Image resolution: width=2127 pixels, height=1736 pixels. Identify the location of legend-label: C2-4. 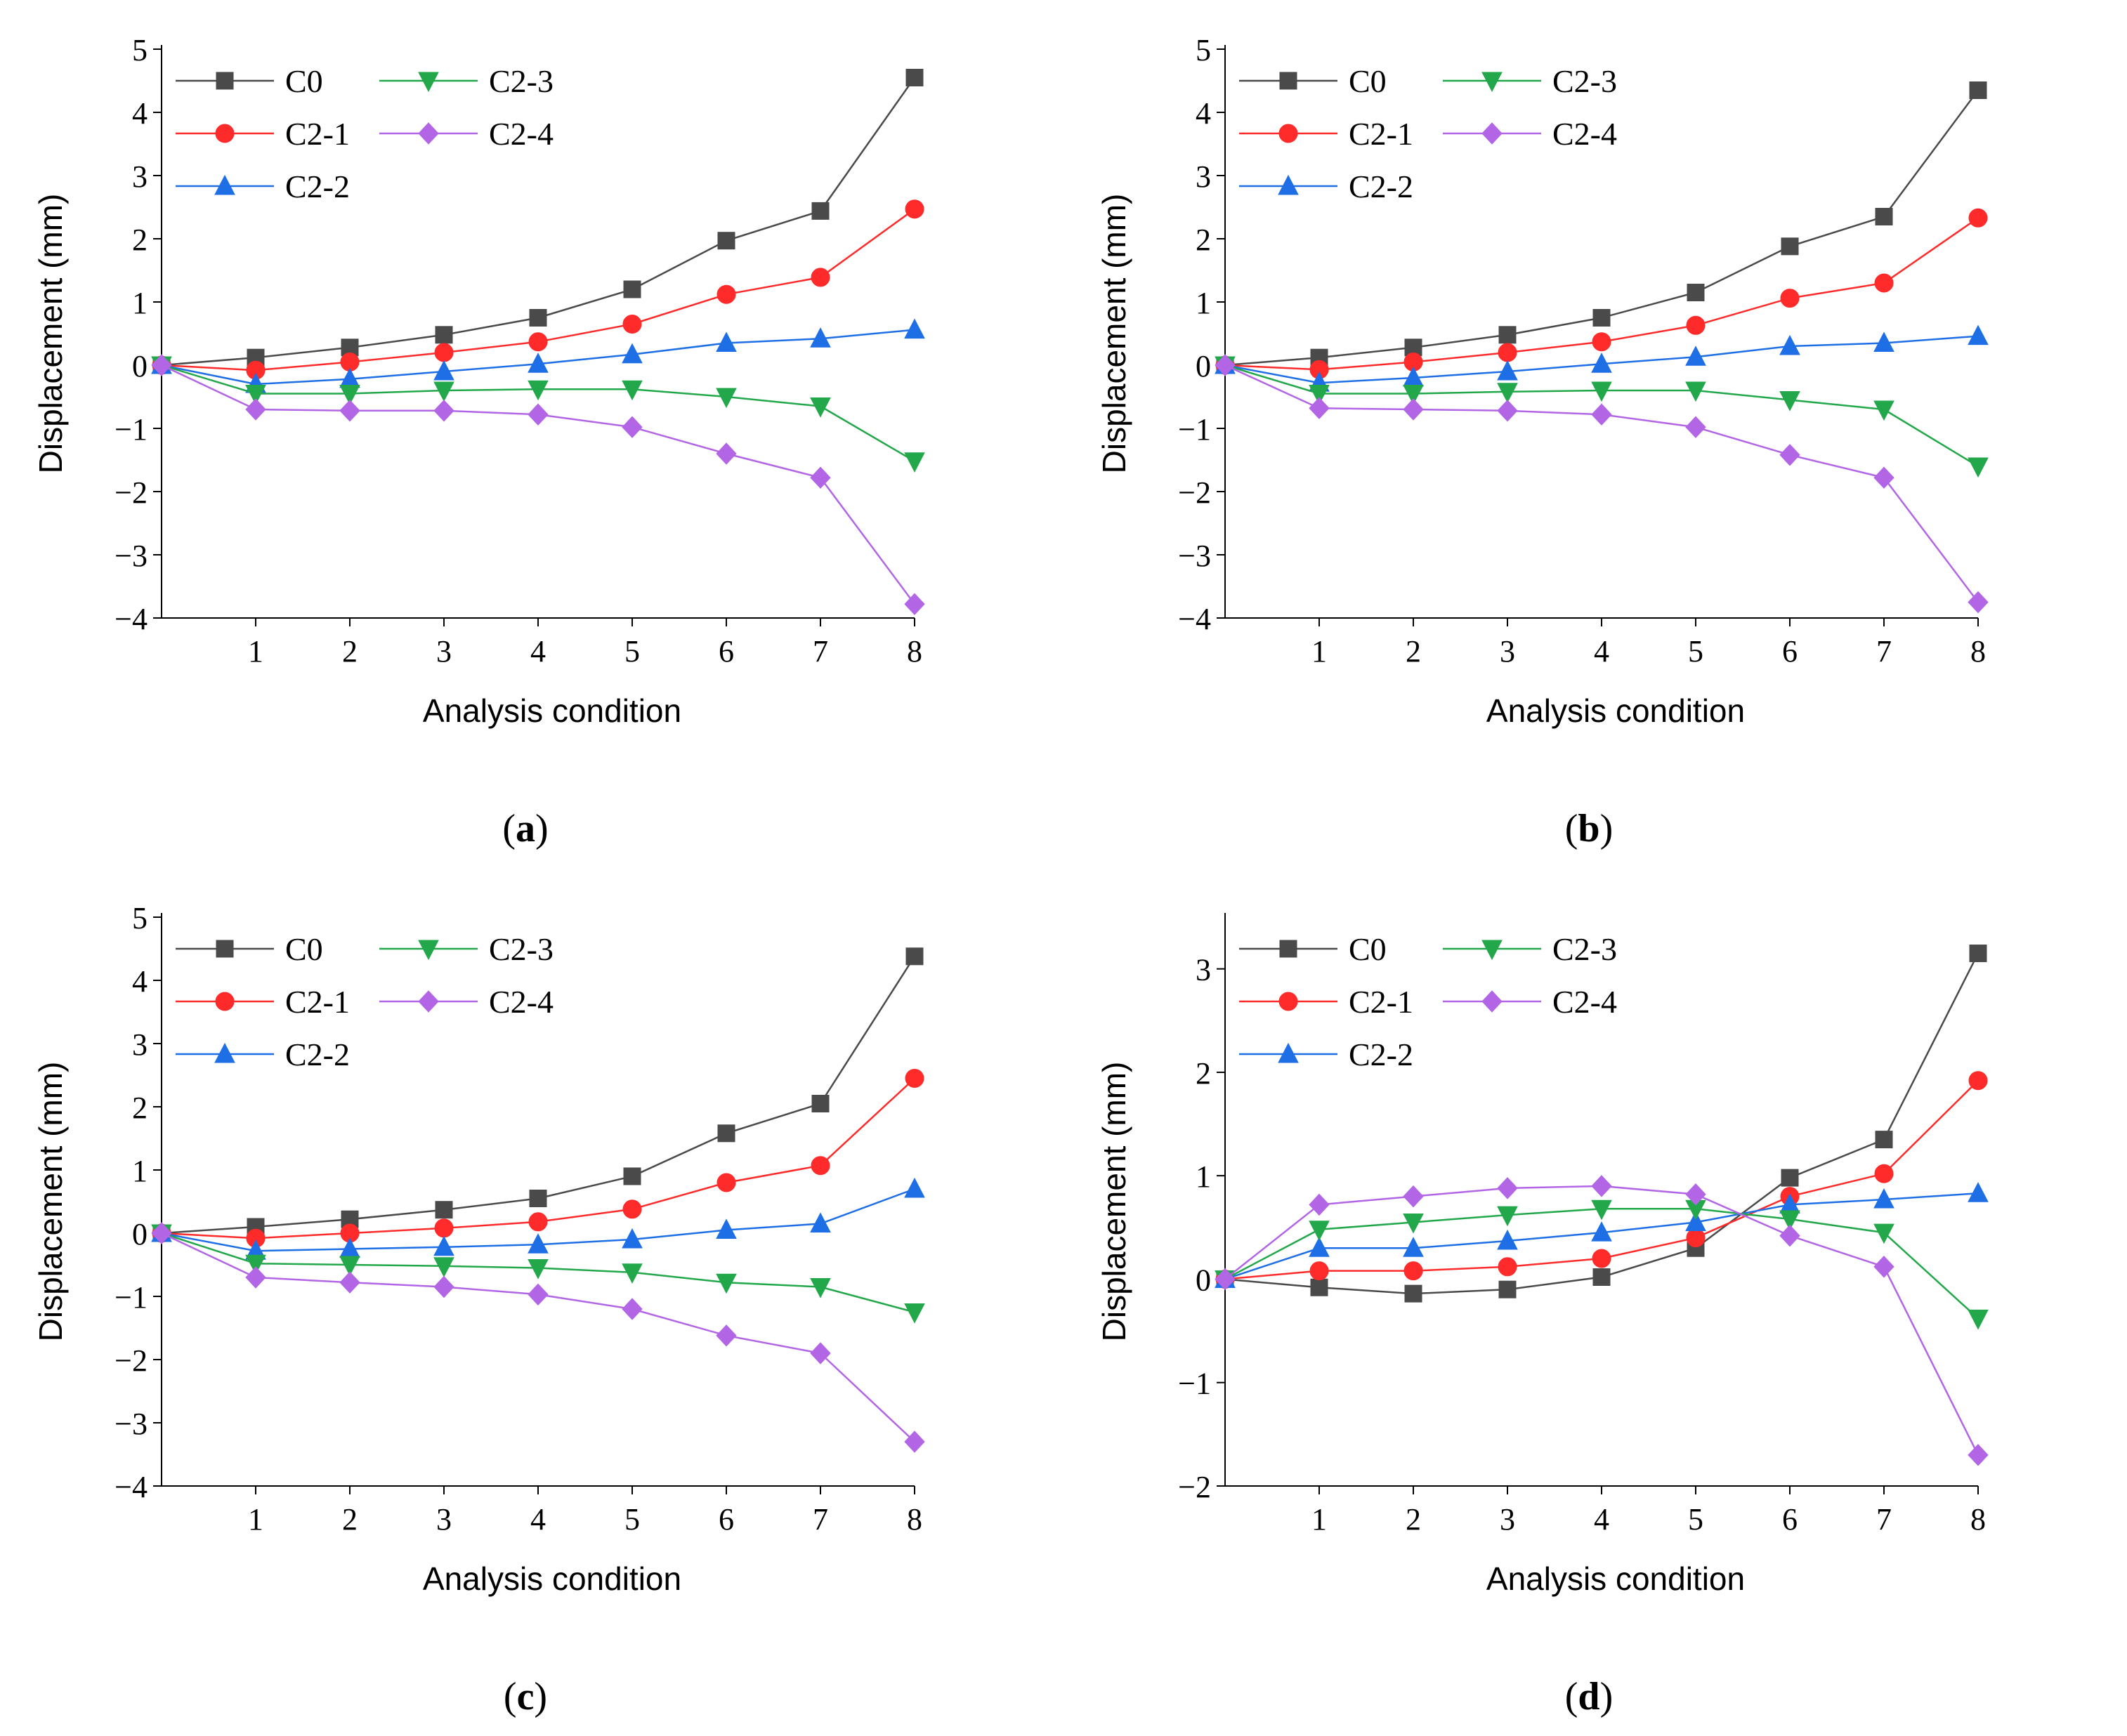
(521, 1002).